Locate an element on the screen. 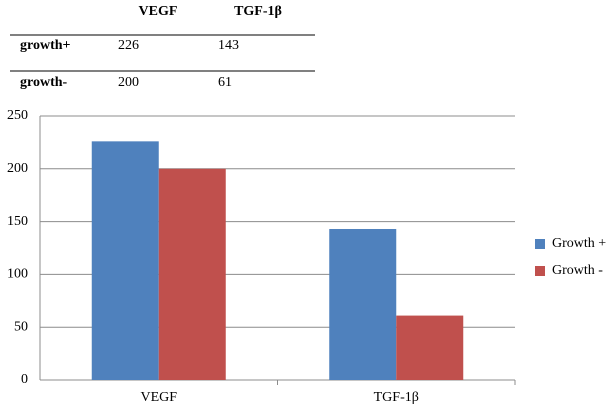 The image size is (616, 416). table-header: VEGF is located at coordinates (158, 11).